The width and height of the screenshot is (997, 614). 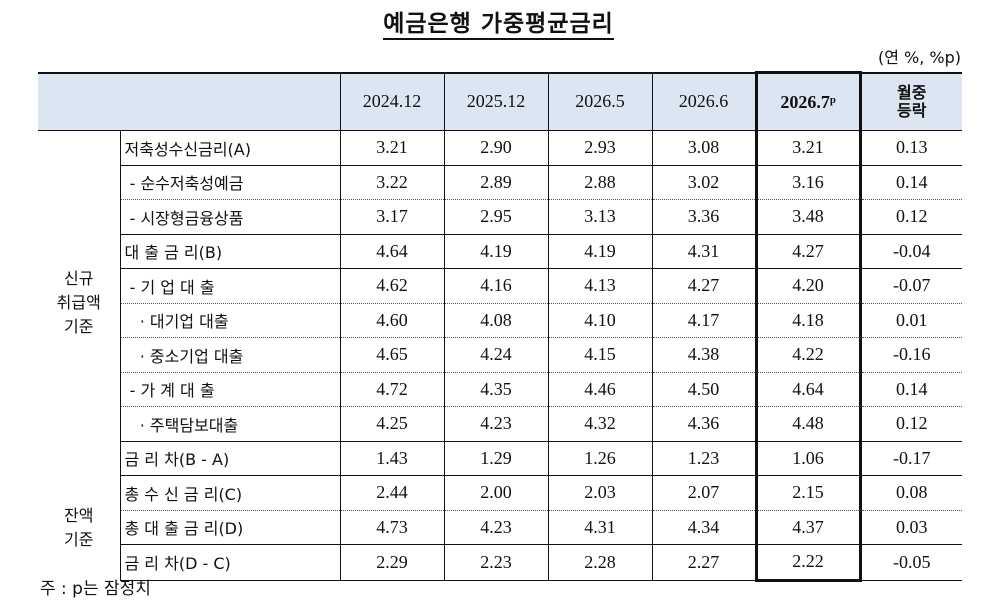 What do you see at coordinates (230, 458) in the screenshot?
I see `row-label: 금 리 차(B - A)` at bounding box center [230, 458].